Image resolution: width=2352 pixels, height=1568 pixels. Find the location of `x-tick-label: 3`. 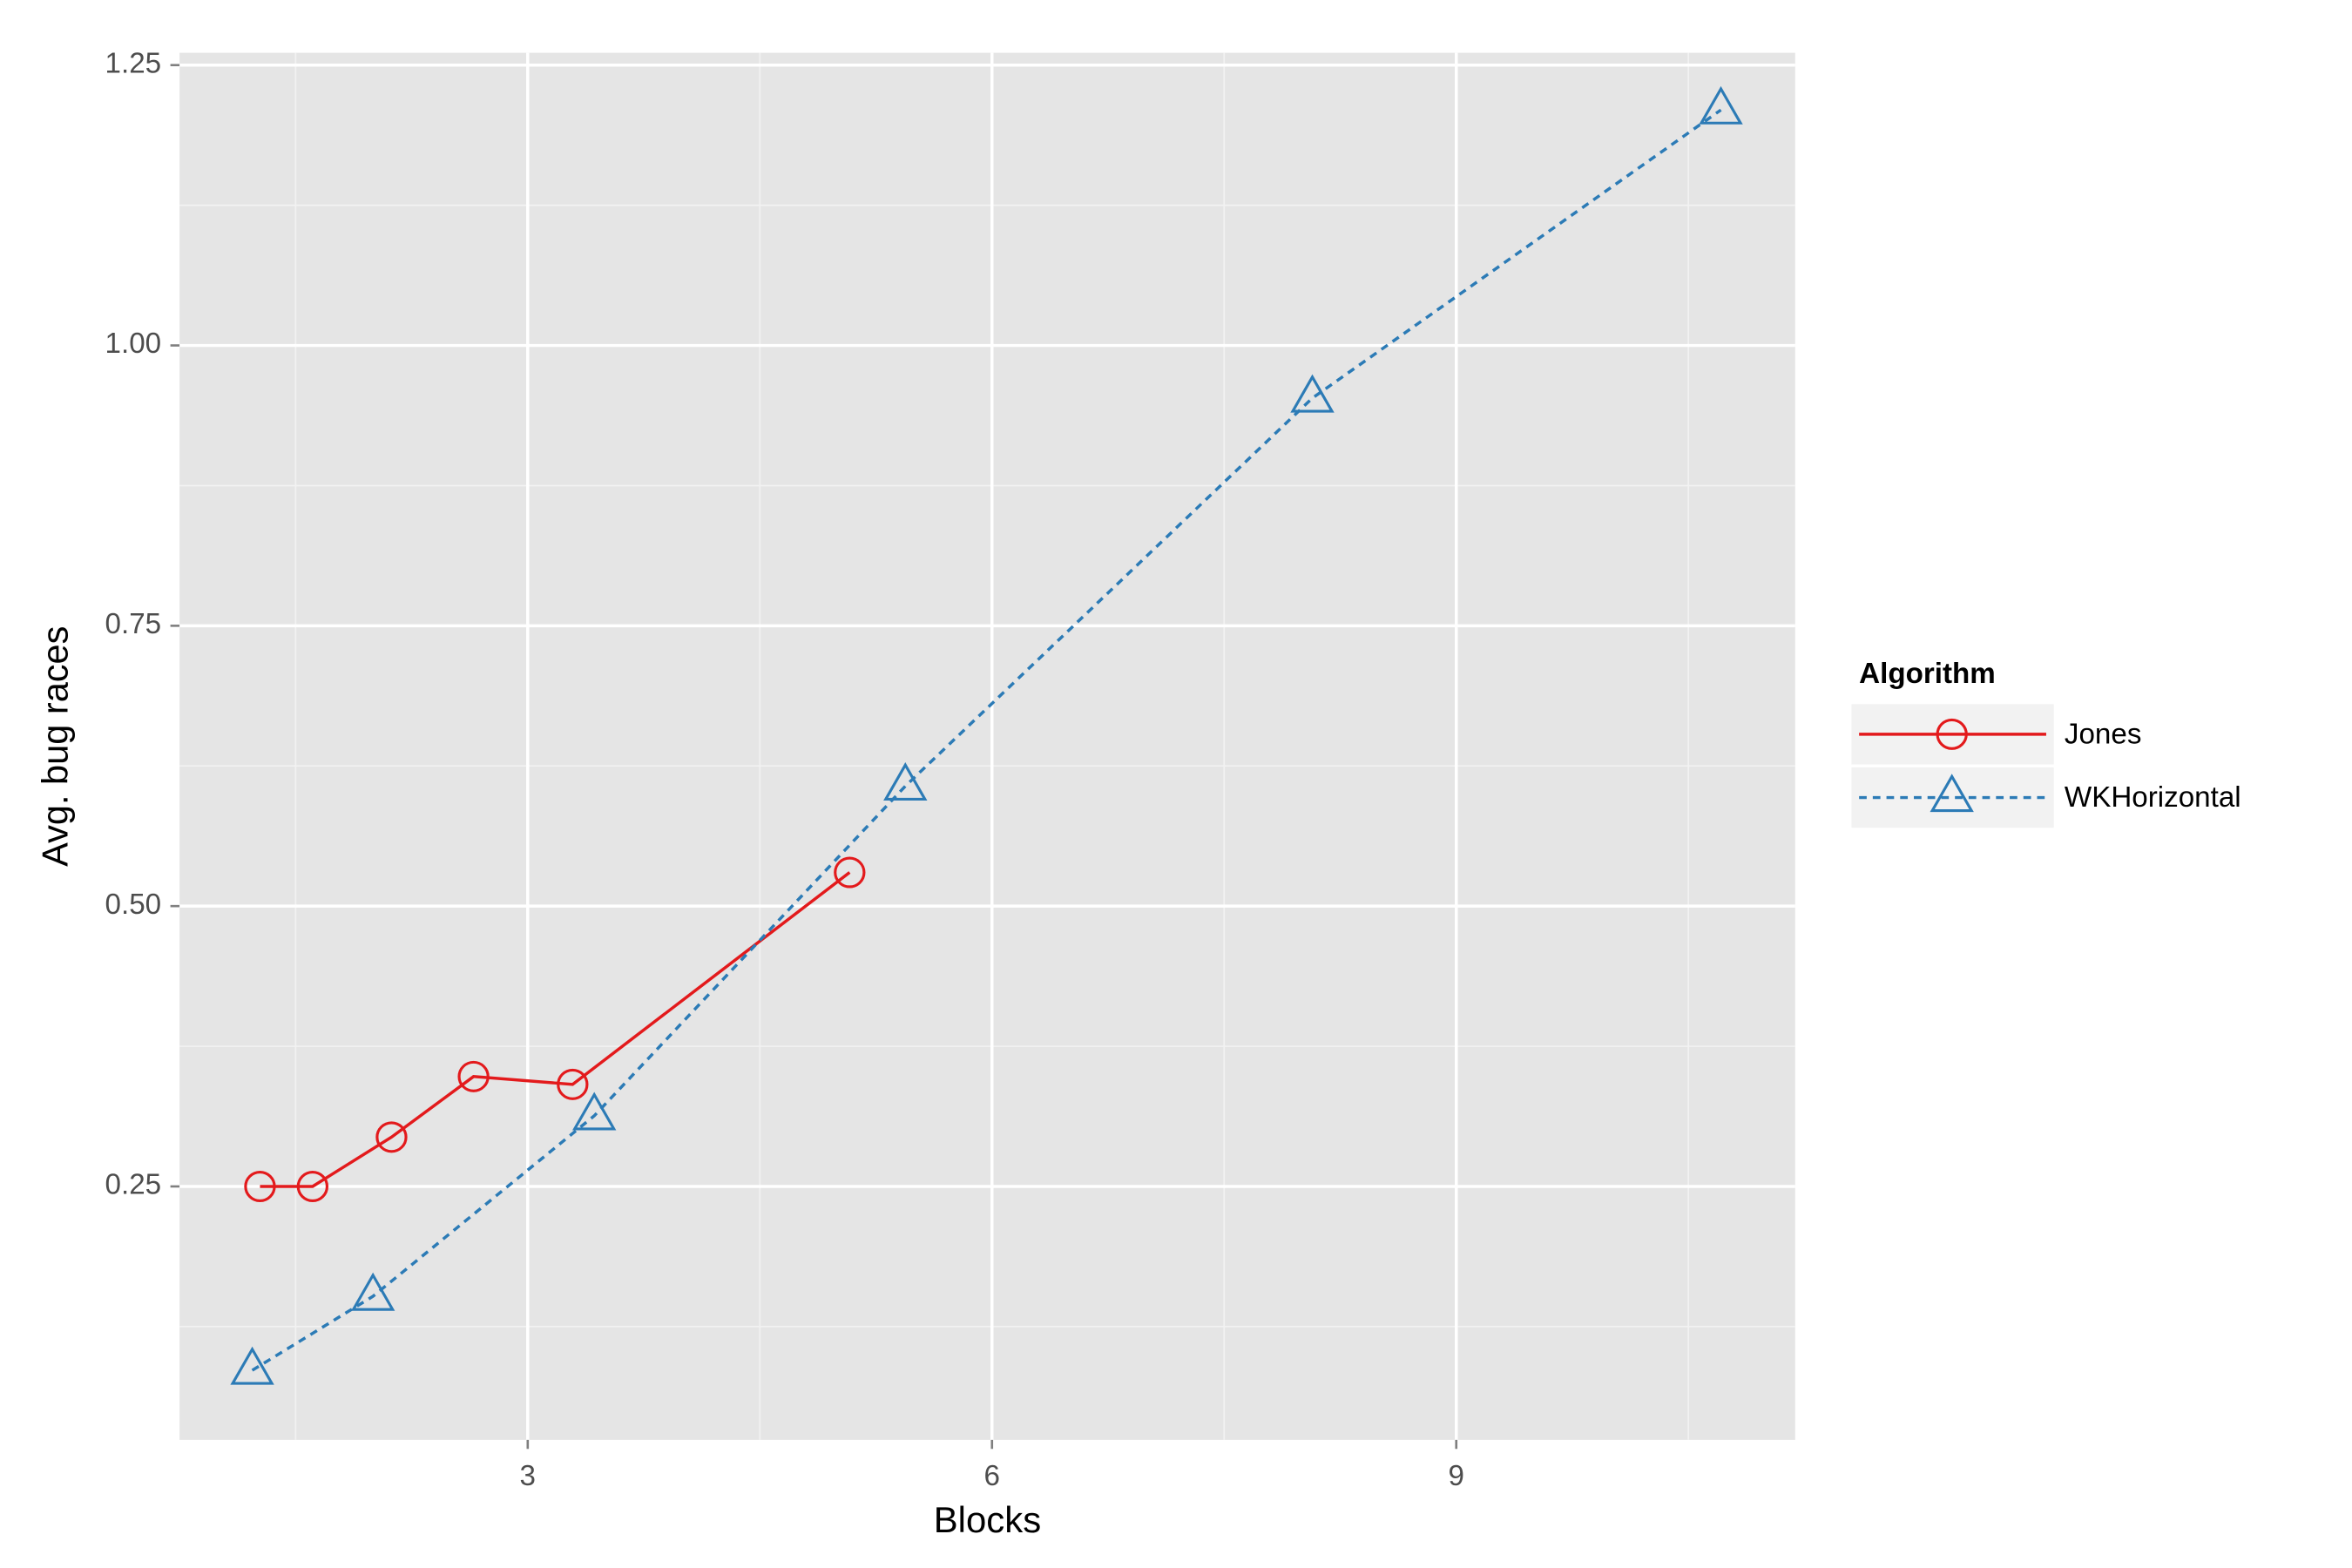

x-tick-label: 3 is located at coordinates (528, 1475).